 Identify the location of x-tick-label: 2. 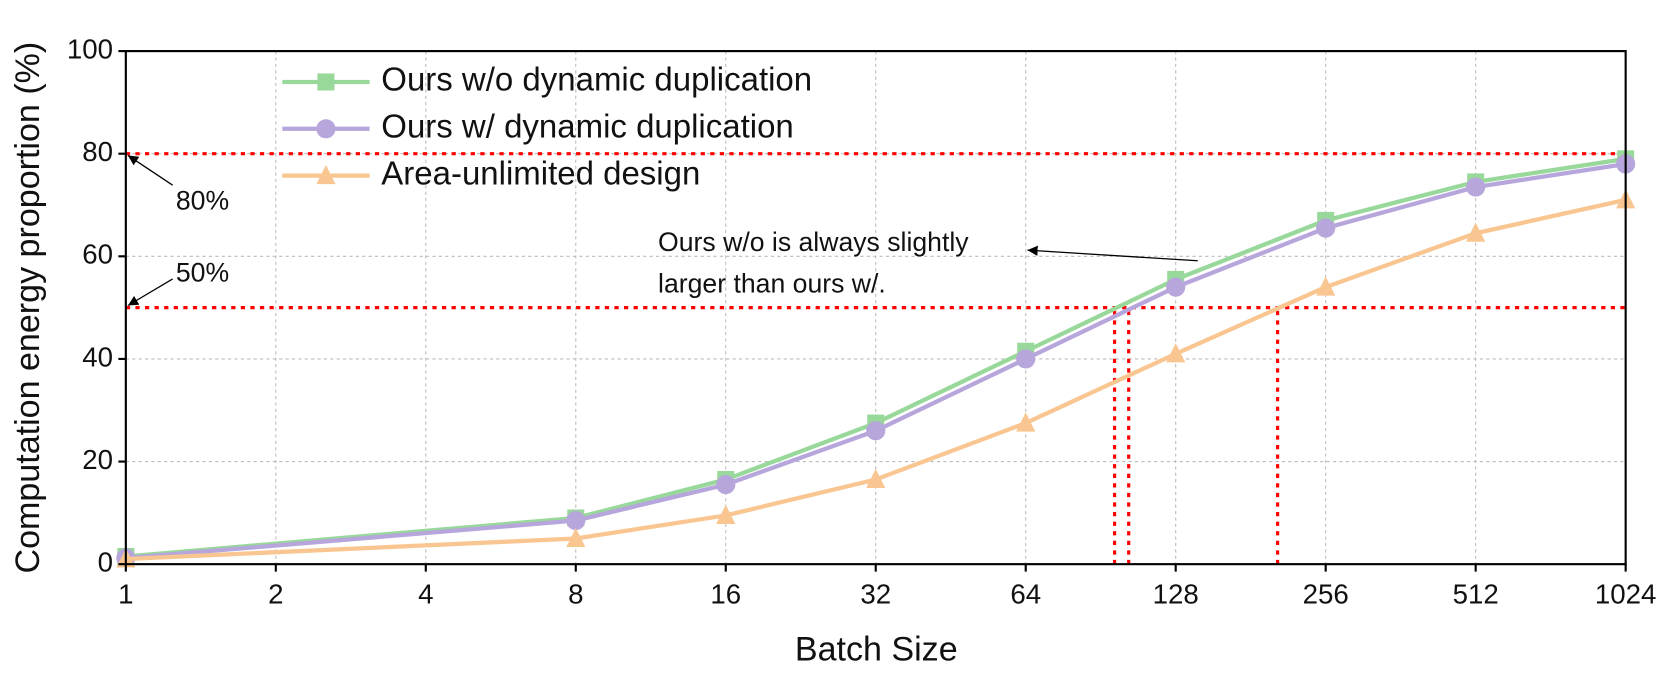
(275, 593).